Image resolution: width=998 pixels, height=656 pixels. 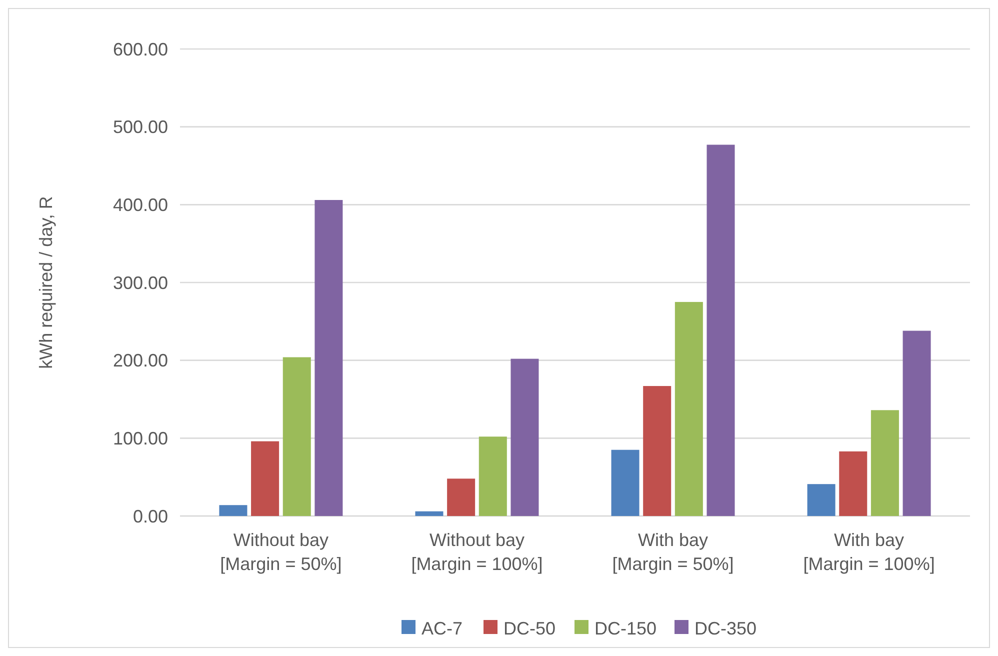 What do you see at coordinates (530, 628) in the screenshot?
I see `legend-label: DC-50` at bounding box center [530, 628].